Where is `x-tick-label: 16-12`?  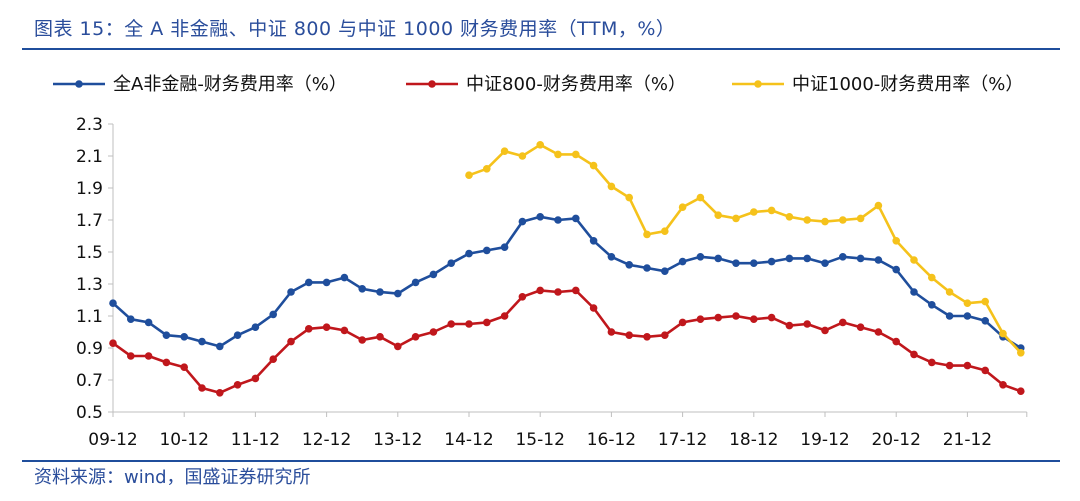
x-tick-label: 16-12 is located at coordinates (611, 440).